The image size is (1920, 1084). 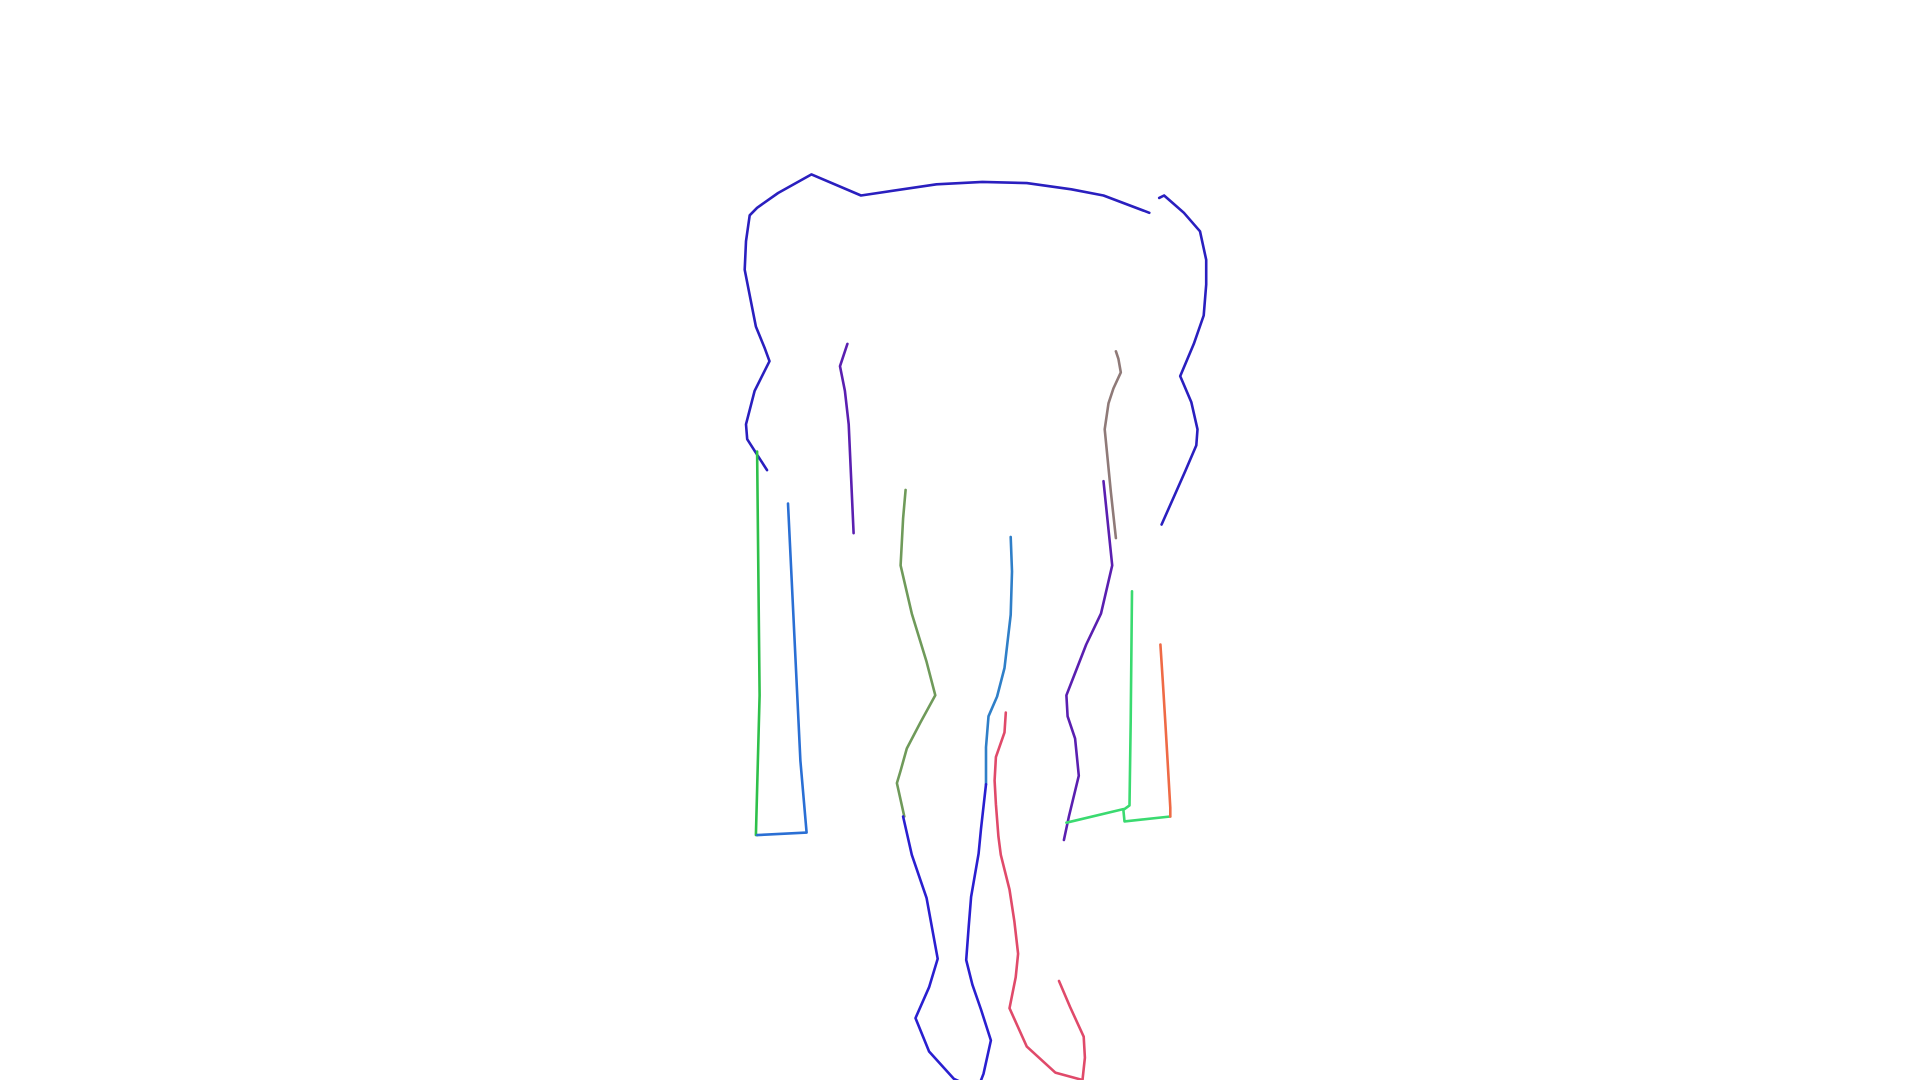 What do you see at coordinates (1165, 730) in the screenshot?
I see `right-rectangle-edge-stroke` at bounding box center [1165, 730].